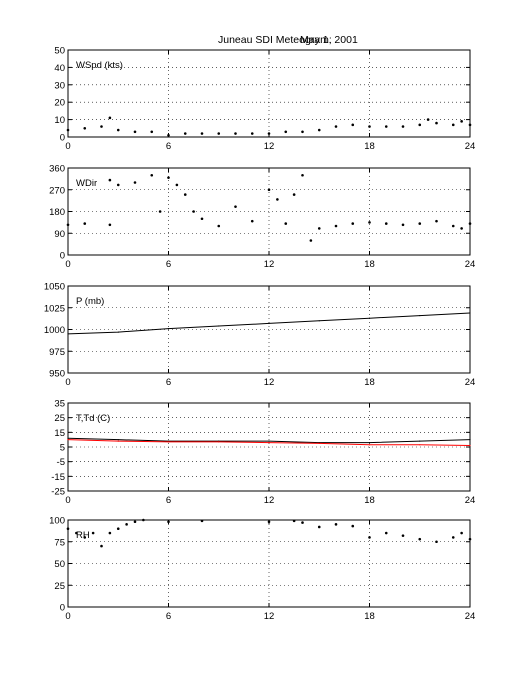 The width and height of the screenshot is (520, 683). What do you see at coordinates (59, 542) in the screenshot?
I see `y-tick-label: 75` at bounding box center [59, 542].